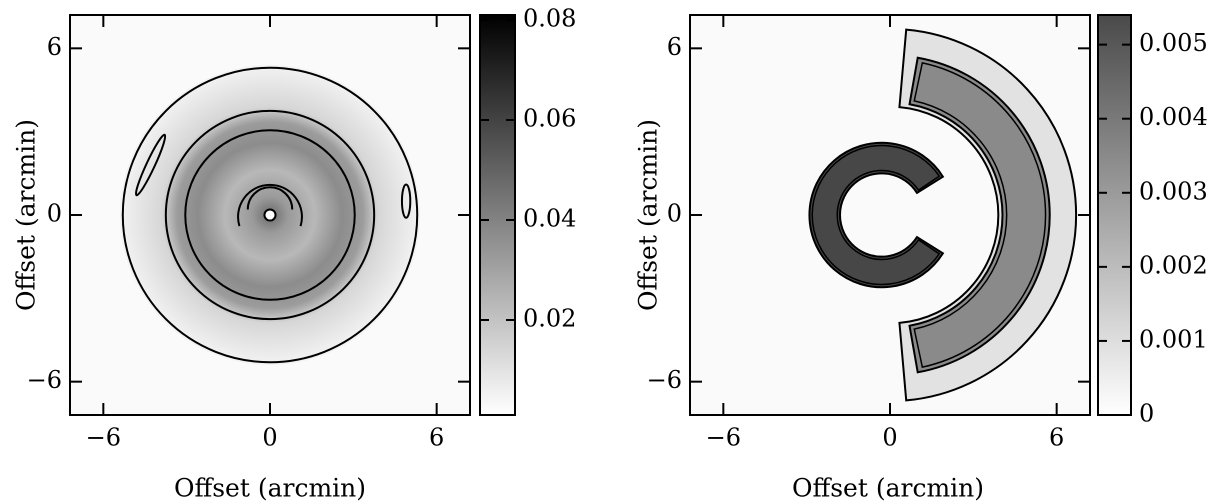 This screenshot has width=1225, height=504. What do you see at coordinates (549, 219) in the screenshot?
I see `colorbar-tick-label: 0.04` at bounding box center [549, 219].